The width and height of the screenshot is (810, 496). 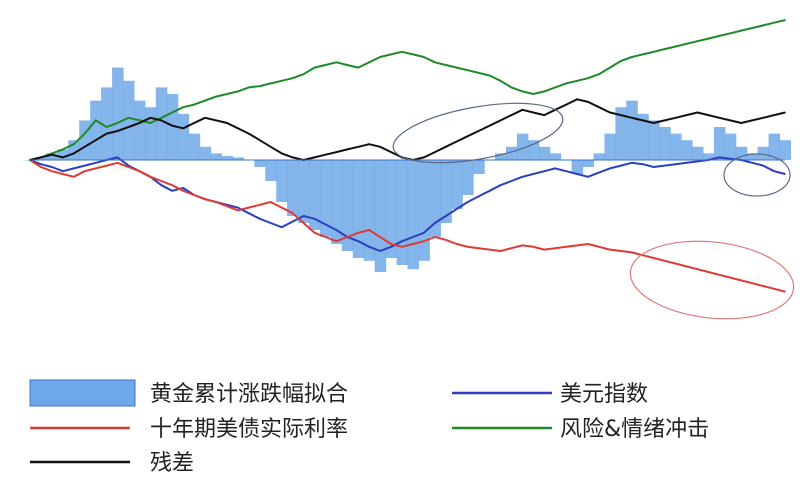 I want to click on legend-label-1: 美元指数, so click(x=604, y=394).